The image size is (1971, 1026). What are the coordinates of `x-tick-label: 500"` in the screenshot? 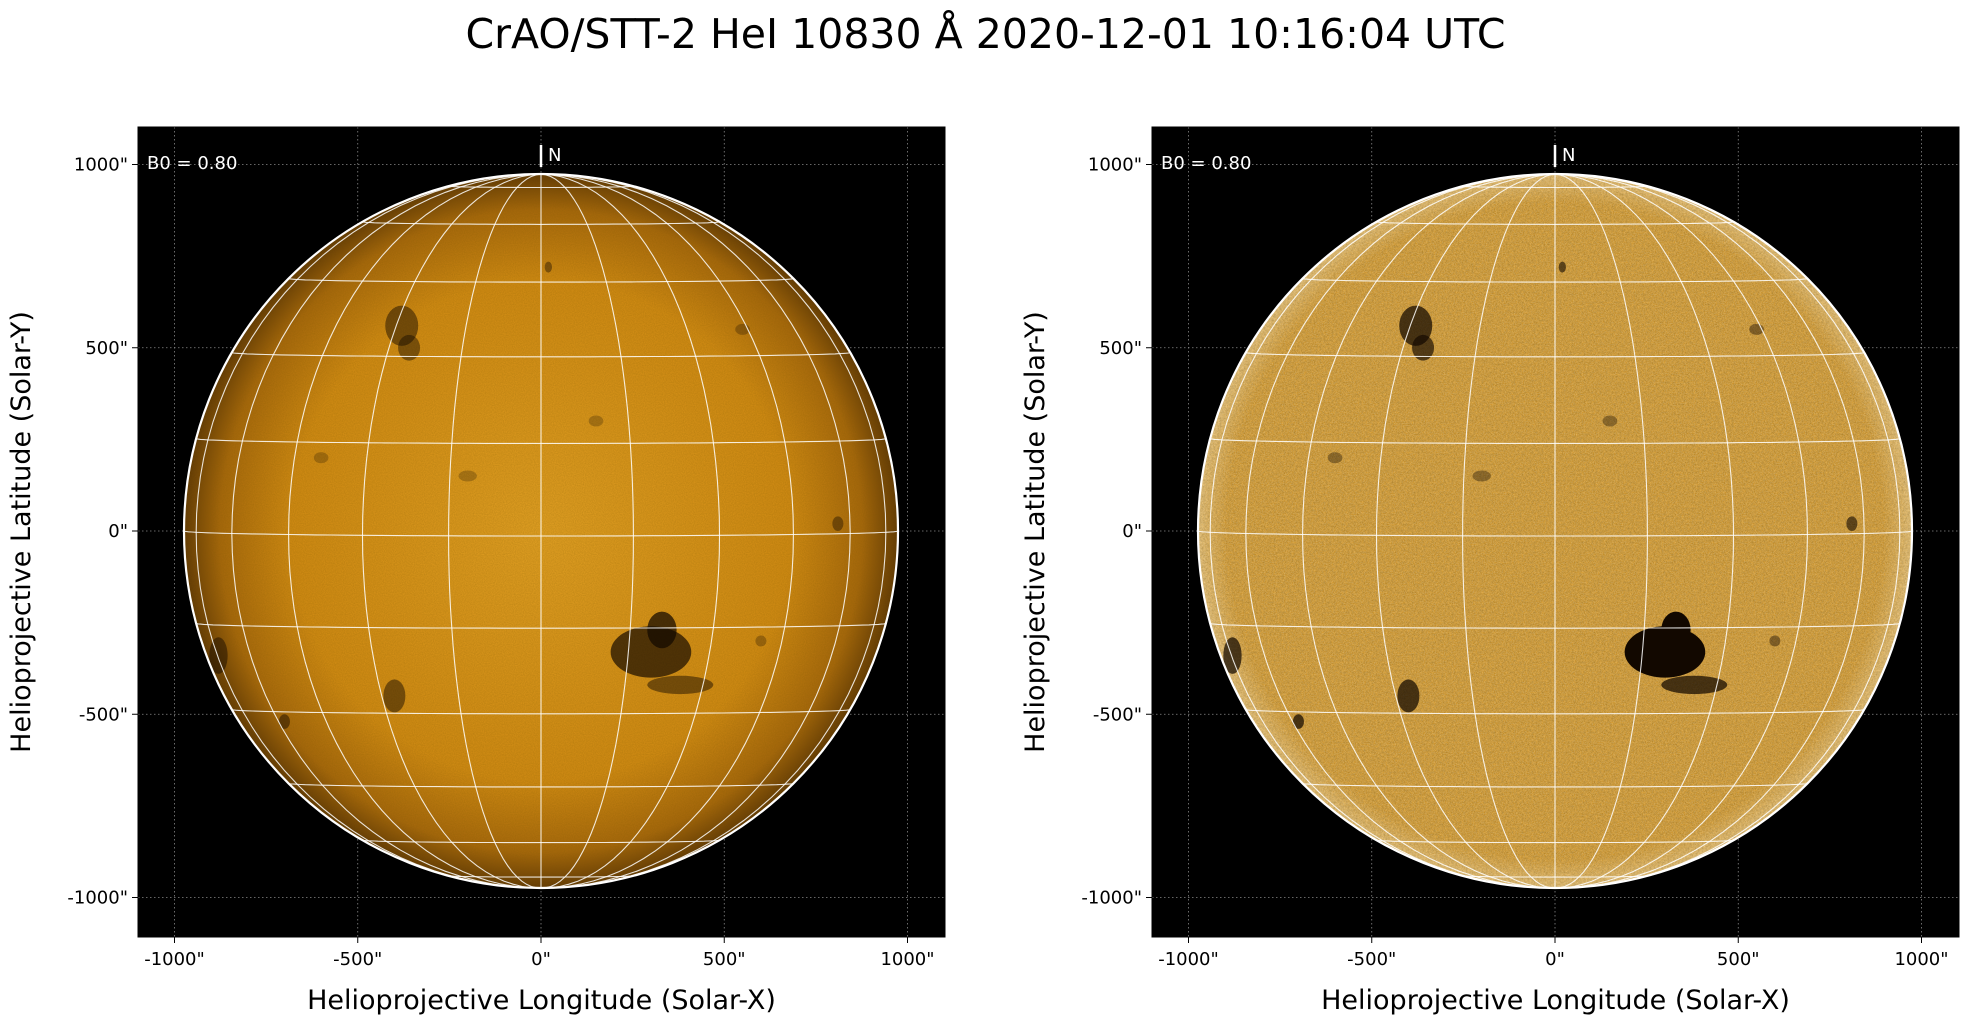 It's located at (724, 959).